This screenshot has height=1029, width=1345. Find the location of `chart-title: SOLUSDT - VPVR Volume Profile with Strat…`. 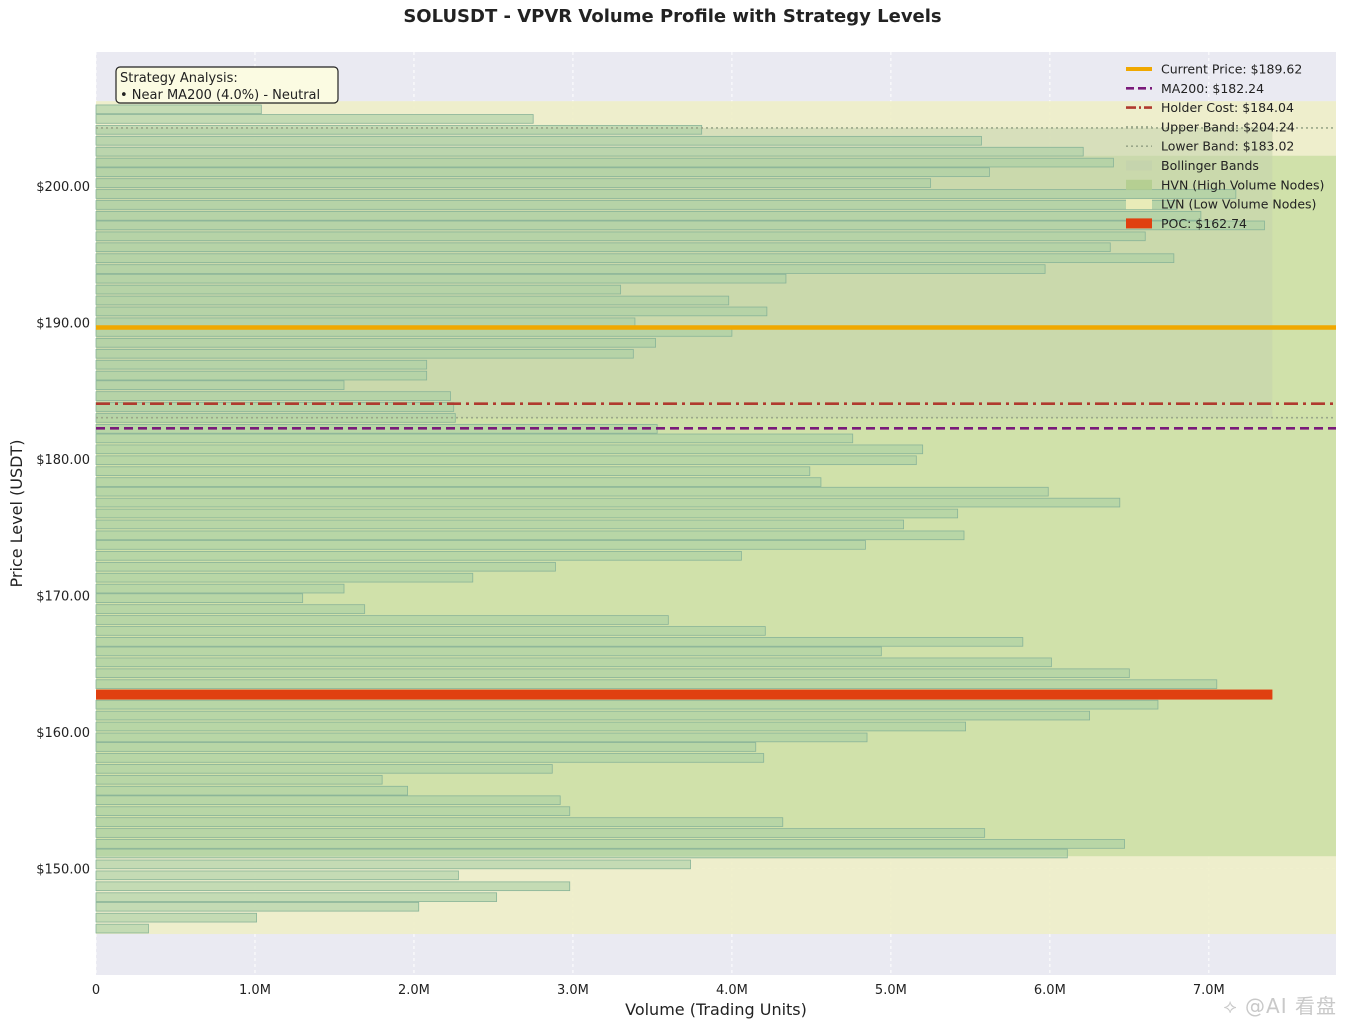

chart-title: SOLUSDT - VPVR Volume Profile with Strat… is located at coordinates (672, 16).